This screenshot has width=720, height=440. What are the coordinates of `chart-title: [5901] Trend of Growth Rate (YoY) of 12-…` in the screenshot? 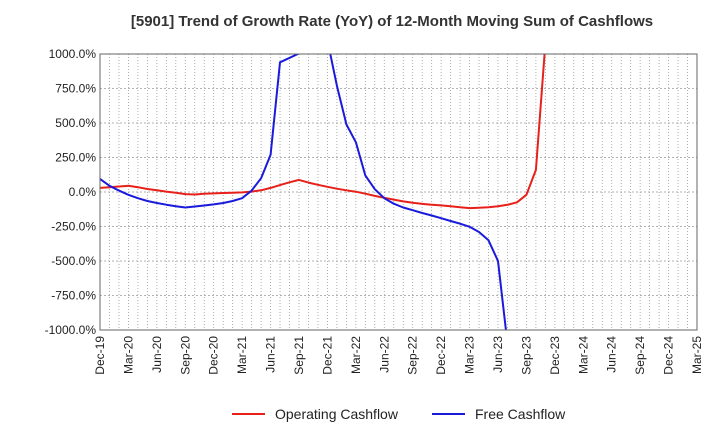 It's located at (392, 21).